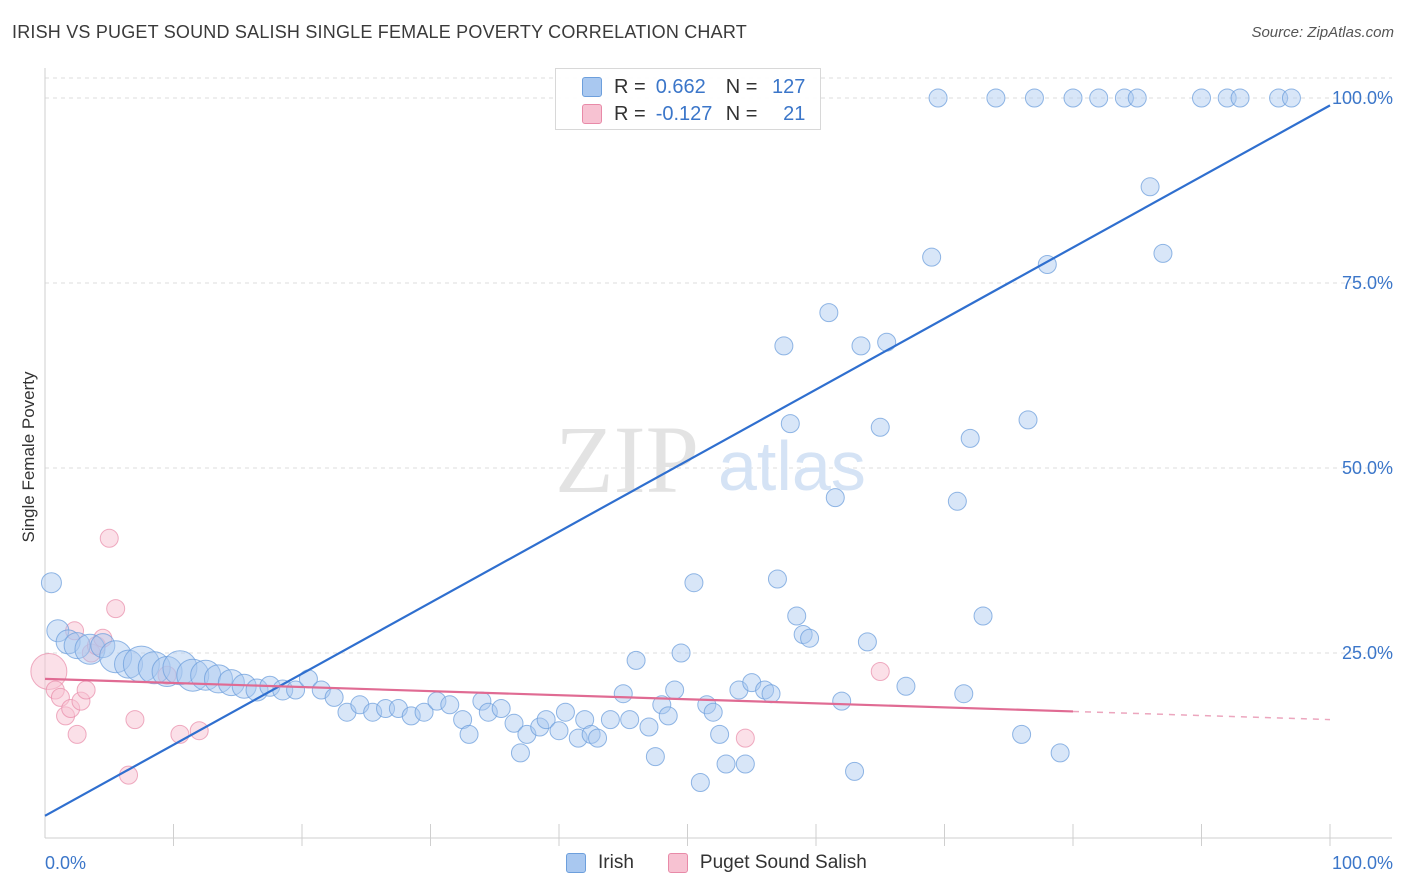 The image size is (1406, 892). Describe the element at coordinates (710, 459) in the screenshot. I see `watermark: ZIP atlas` at that location.